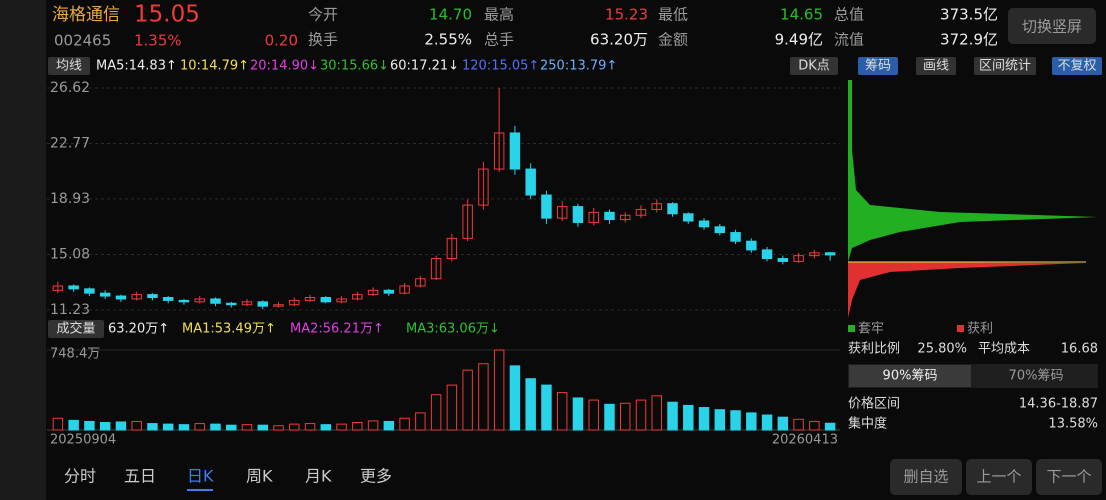  Describe the element at coordinates (70, 144) in the screenshot. I see `y-tick-label: 22.77` at that location.